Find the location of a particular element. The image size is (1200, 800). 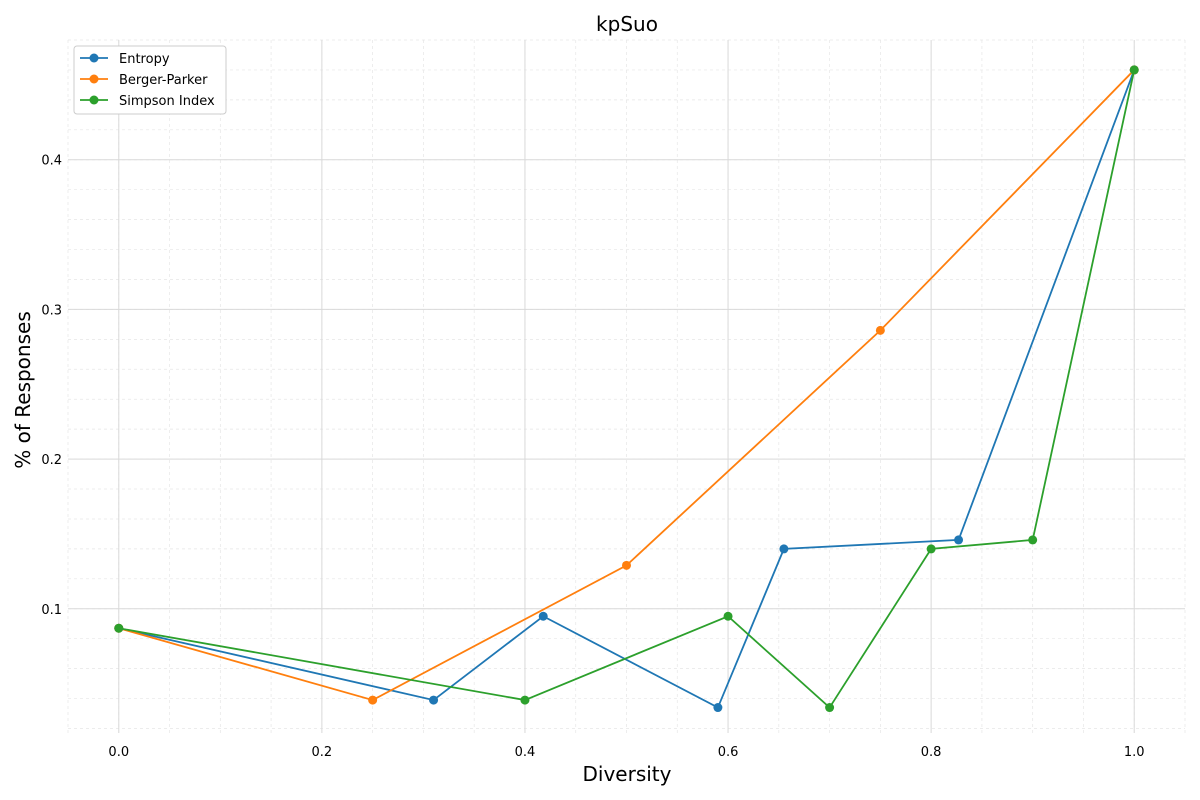

x-tick-label: 0.4 is located at coordinates (525, 752).